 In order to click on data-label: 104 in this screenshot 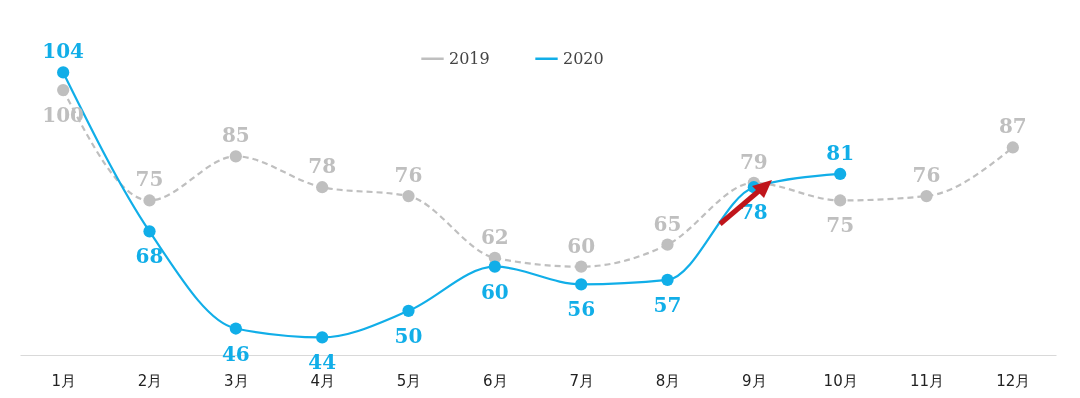, I will do `click(63, 51)`.